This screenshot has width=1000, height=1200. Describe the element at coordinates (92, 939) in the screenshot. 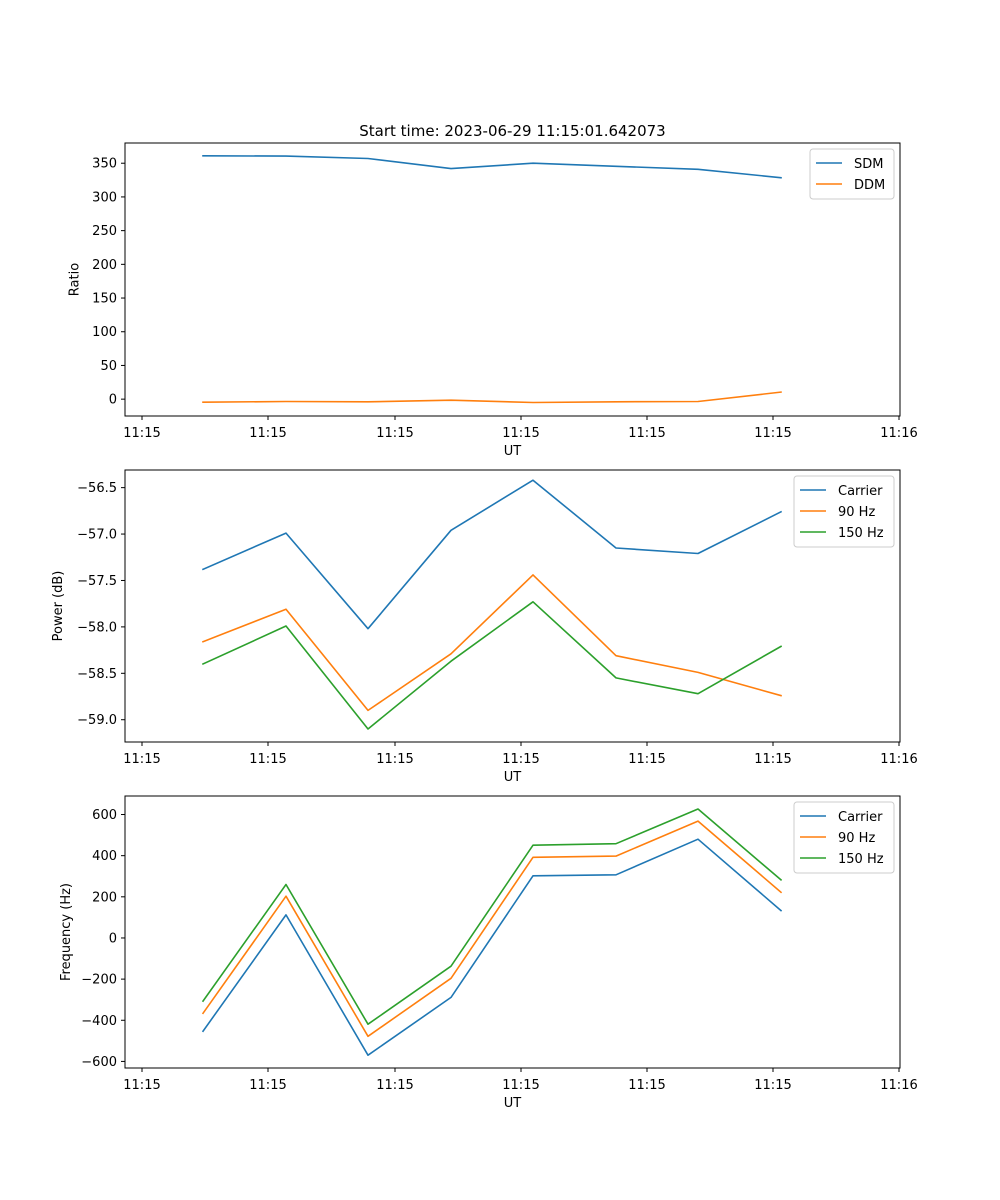

I see `y-axis: −600 −400 −200 0 200 400 600 Frequency (Hz)` at that location.